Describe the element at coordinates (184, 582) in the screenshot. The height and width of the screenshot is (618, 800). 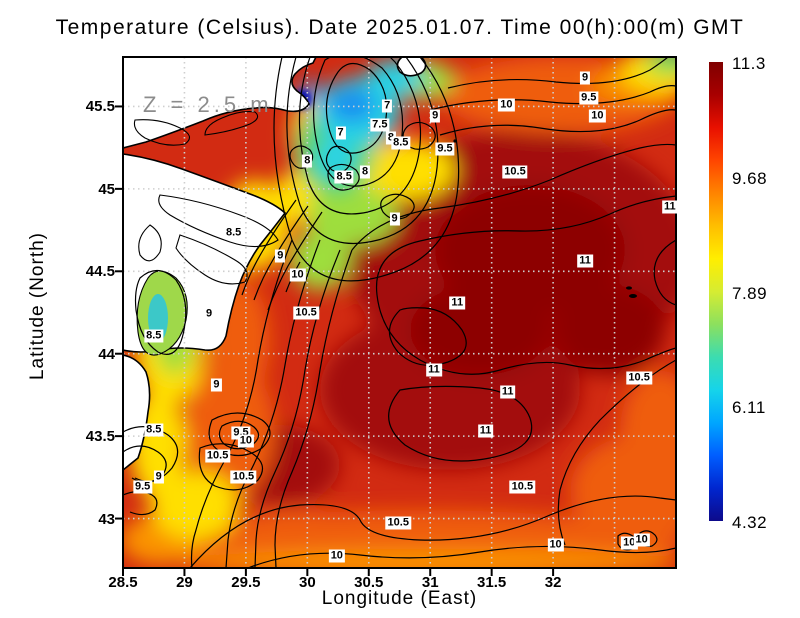
I see `x-tick-label: 29` at that location.